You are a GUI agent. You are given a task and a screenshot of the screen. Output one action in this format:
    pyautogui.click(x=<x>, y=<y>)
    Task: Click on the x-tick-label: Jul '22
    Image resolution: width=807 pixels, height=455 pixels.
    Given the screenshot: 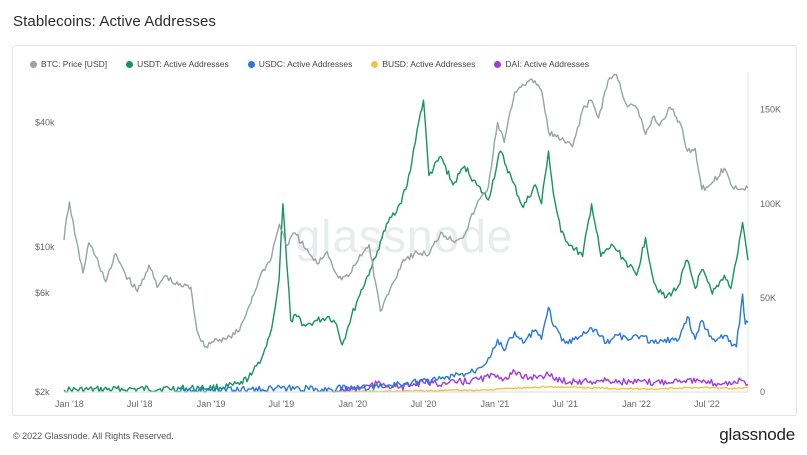 What is the action you would take?
    pyautogui.click(x=707, y=404)
    